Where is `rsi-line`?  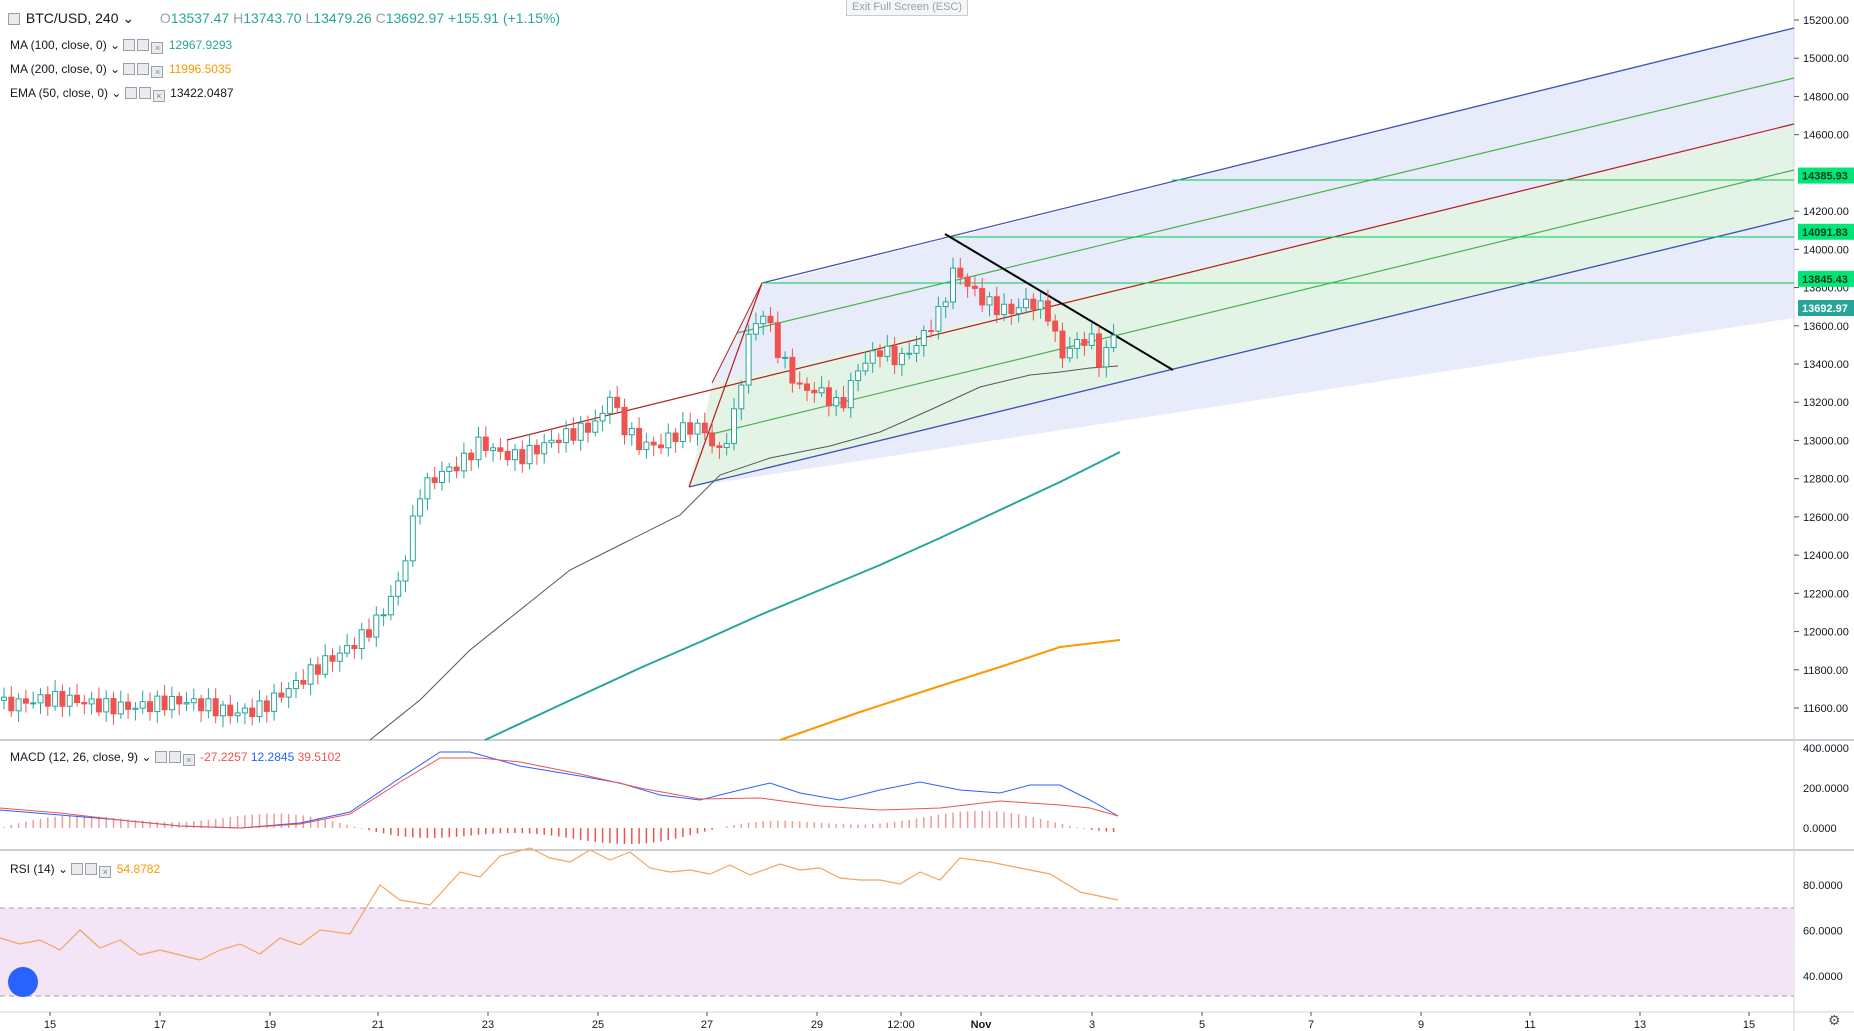
rsi-line is located at coordinates (559, 904).